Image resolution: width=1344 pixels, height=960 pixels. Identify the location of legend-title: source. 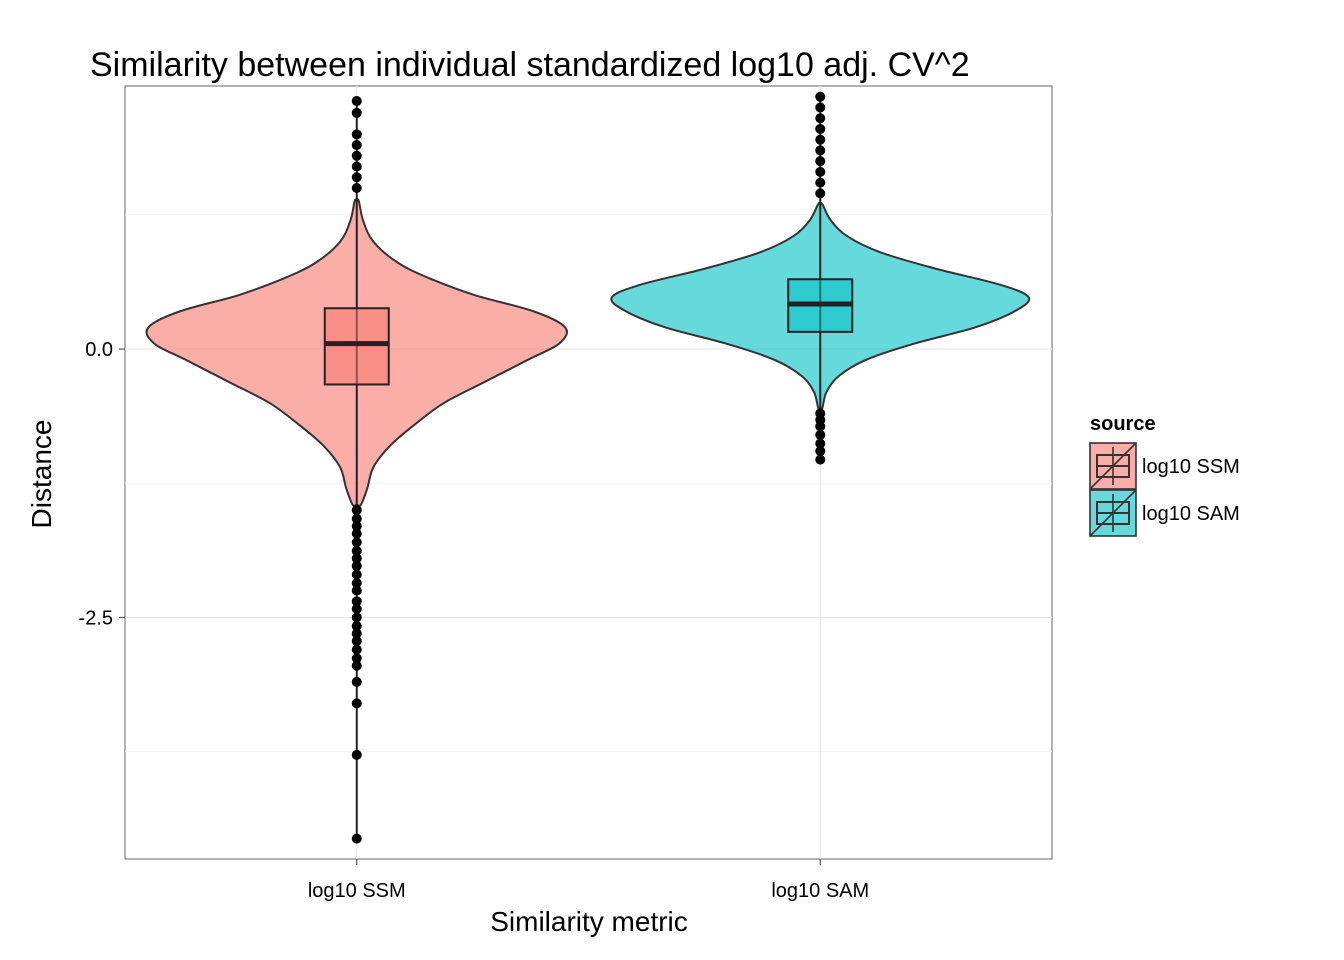
(1123, 424).